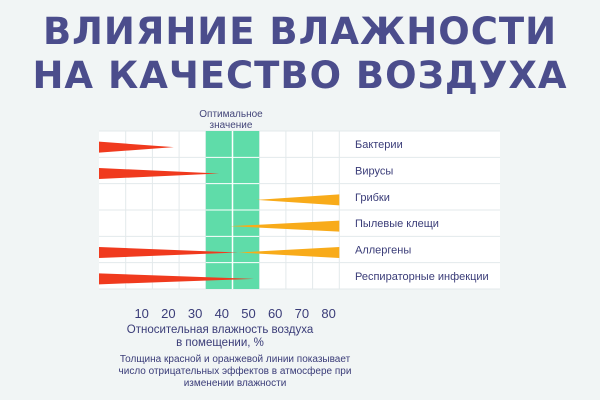 Image resolution: width=600 pixels, height=400 pixels. I want to click on optimal-zone, so click(232, 210).